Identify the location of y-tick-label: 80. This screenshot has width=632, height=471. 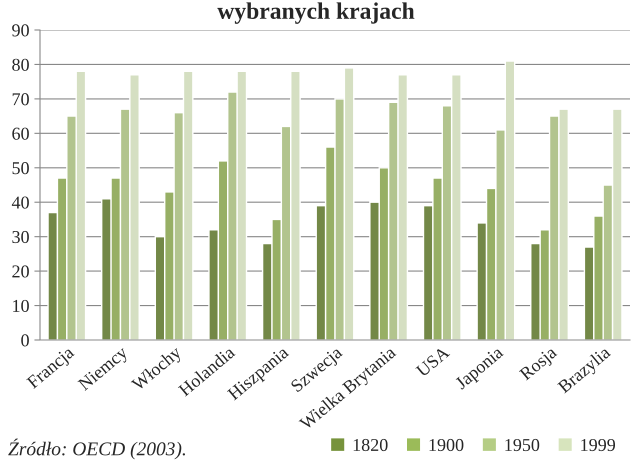
(20, 64).